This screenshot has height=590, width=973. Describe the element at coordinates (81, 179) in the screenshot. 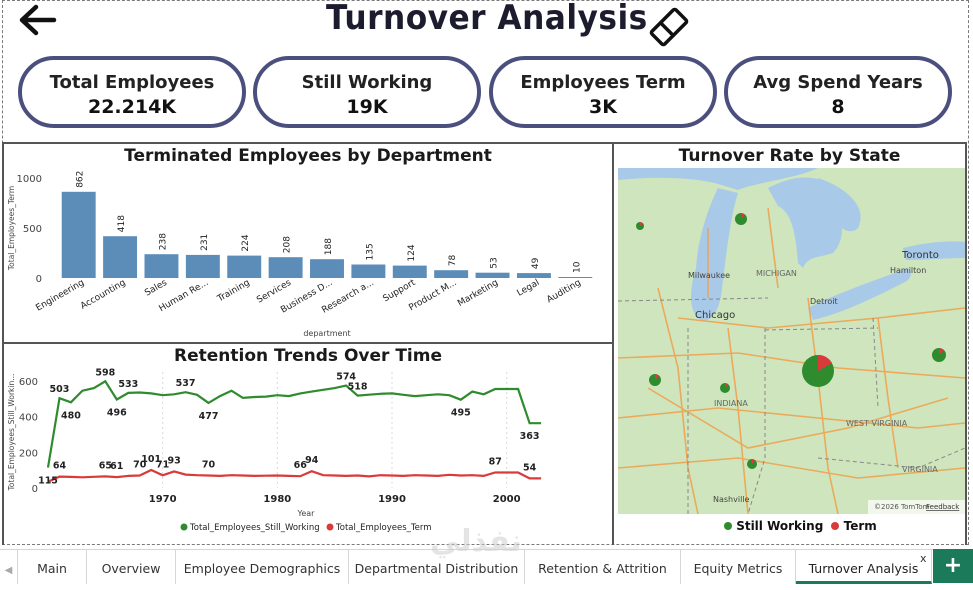

I see `bar-data-label: 862` at that location.